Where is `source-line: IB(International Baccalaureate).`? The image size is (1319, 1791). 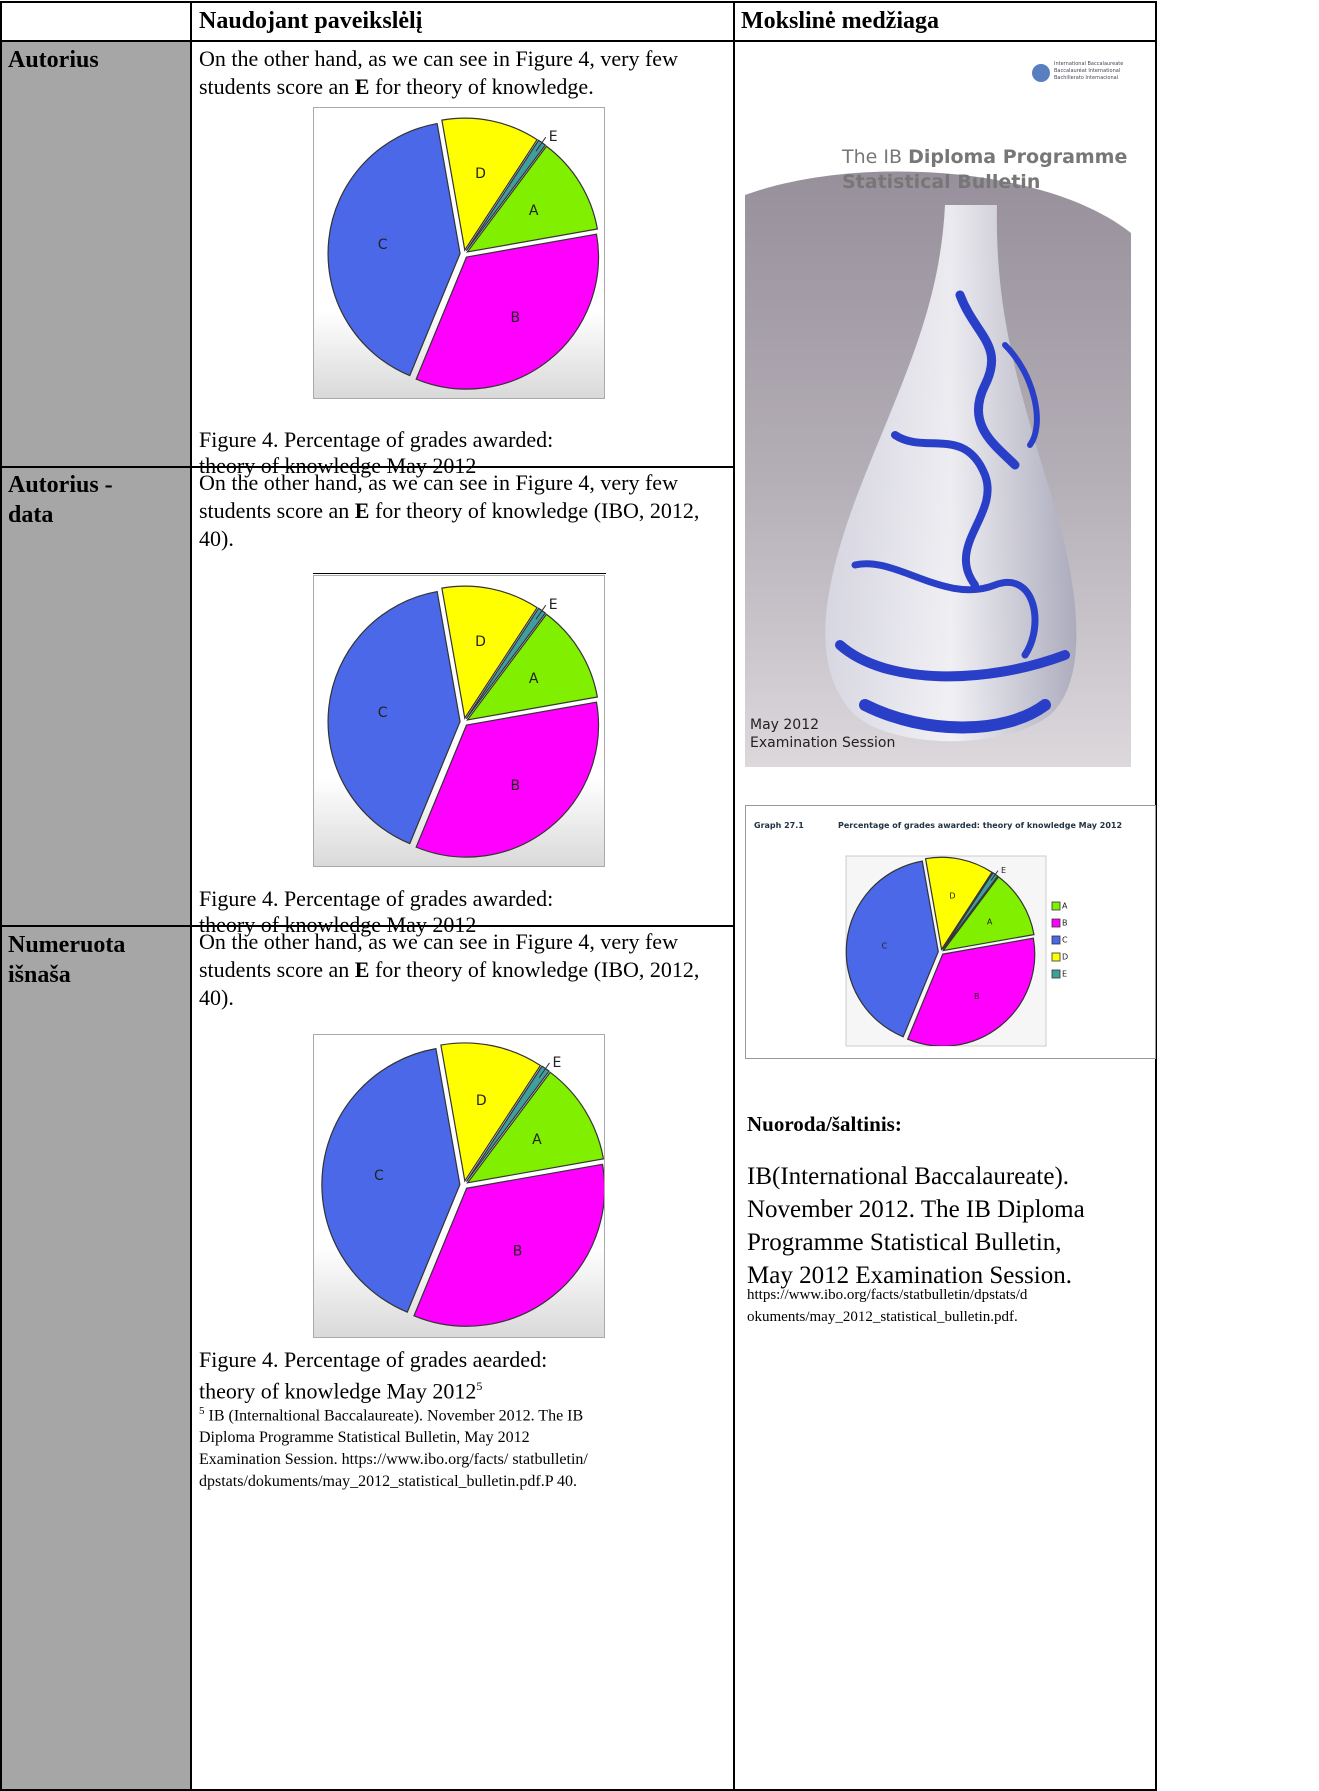 source-line: IB(International Baccalaureate). is located at coordinates (908, 1176).